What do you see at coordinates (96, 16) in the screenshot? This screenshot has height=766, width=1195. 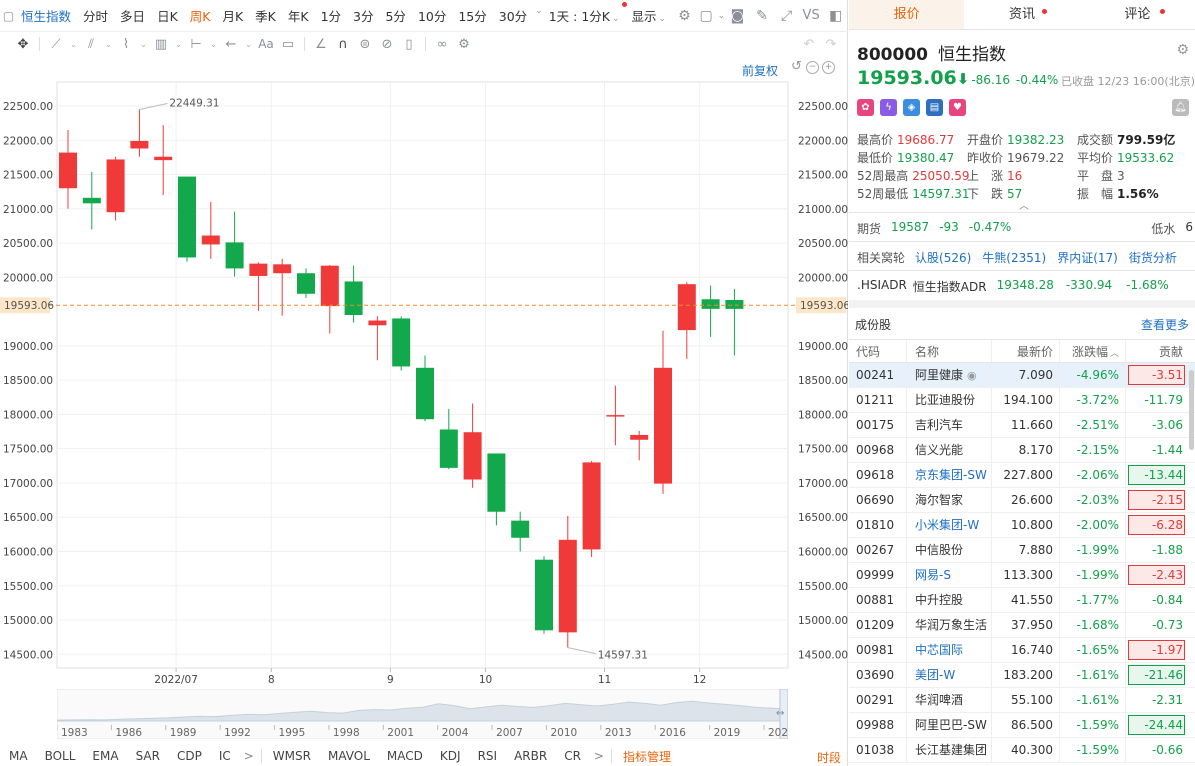 I see `period-tab-0: 分时` at bounding box center [96, 16].